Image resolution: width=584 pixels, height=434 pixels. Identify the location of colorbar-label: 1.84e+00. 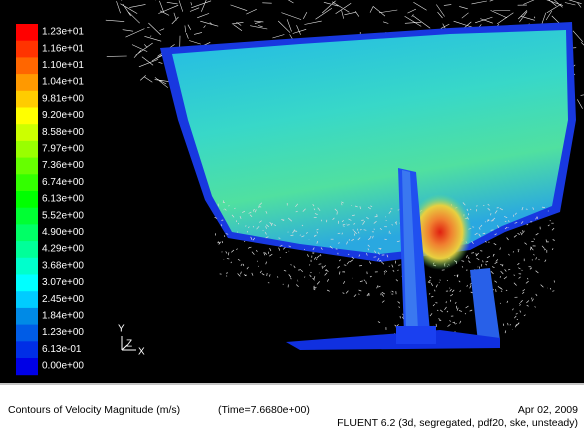
(63, 316).